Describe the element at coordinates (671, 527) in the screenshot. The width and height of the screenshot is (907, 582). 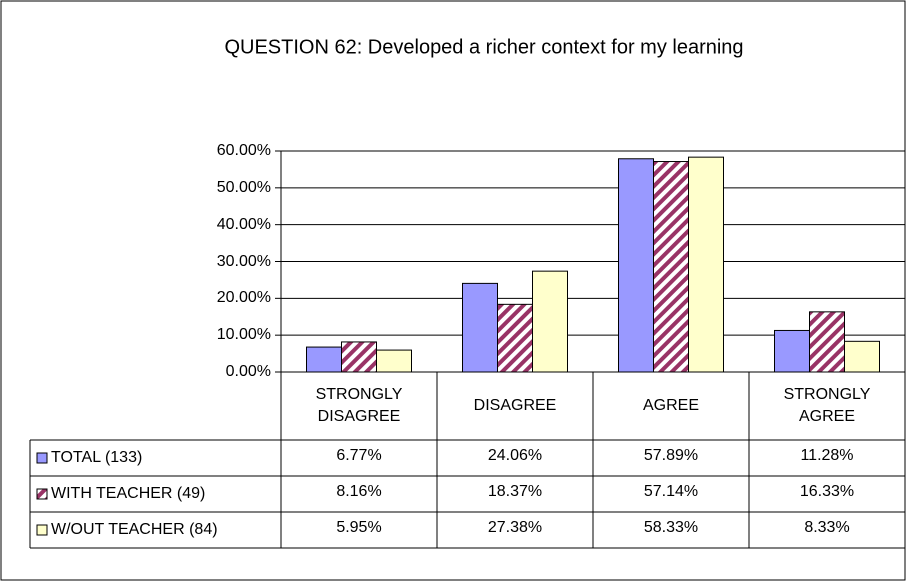
I see `table-cell: 58.33%` at that location.